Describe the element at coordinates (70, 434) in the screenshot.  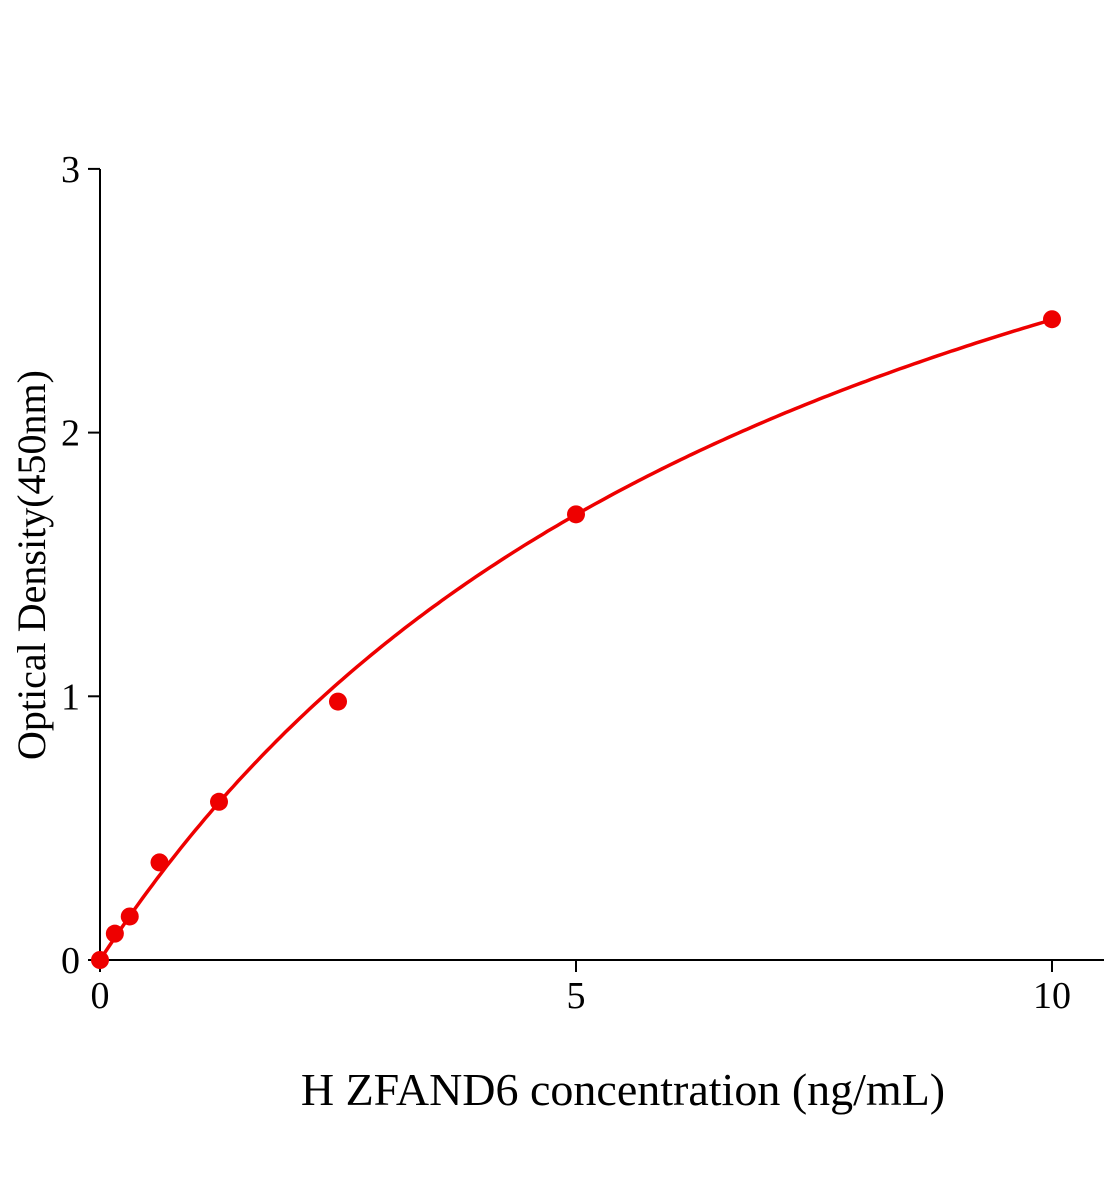
I see `y-tick-label: 2` at that location.